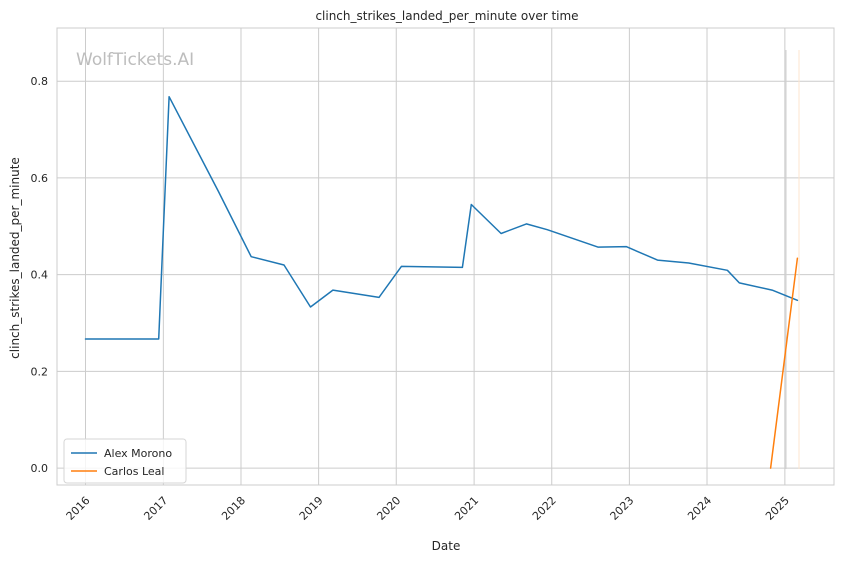 The image size is (844, 561). Describe the element at coordinates (138, 453) in the screenshot. I see `legend-label: Alex Morono` at that location.